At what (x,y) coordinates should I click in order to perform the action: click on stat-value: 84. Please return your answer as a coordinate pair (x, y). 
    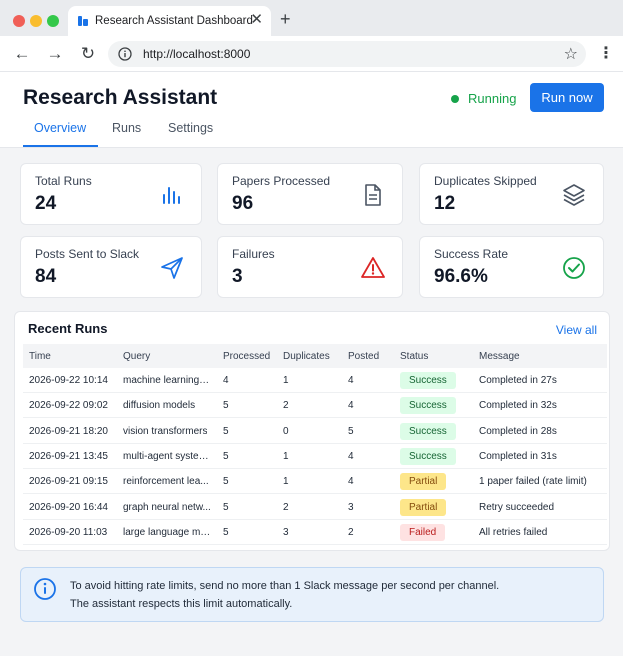
    Looking at the image, I should click on (46, 276).